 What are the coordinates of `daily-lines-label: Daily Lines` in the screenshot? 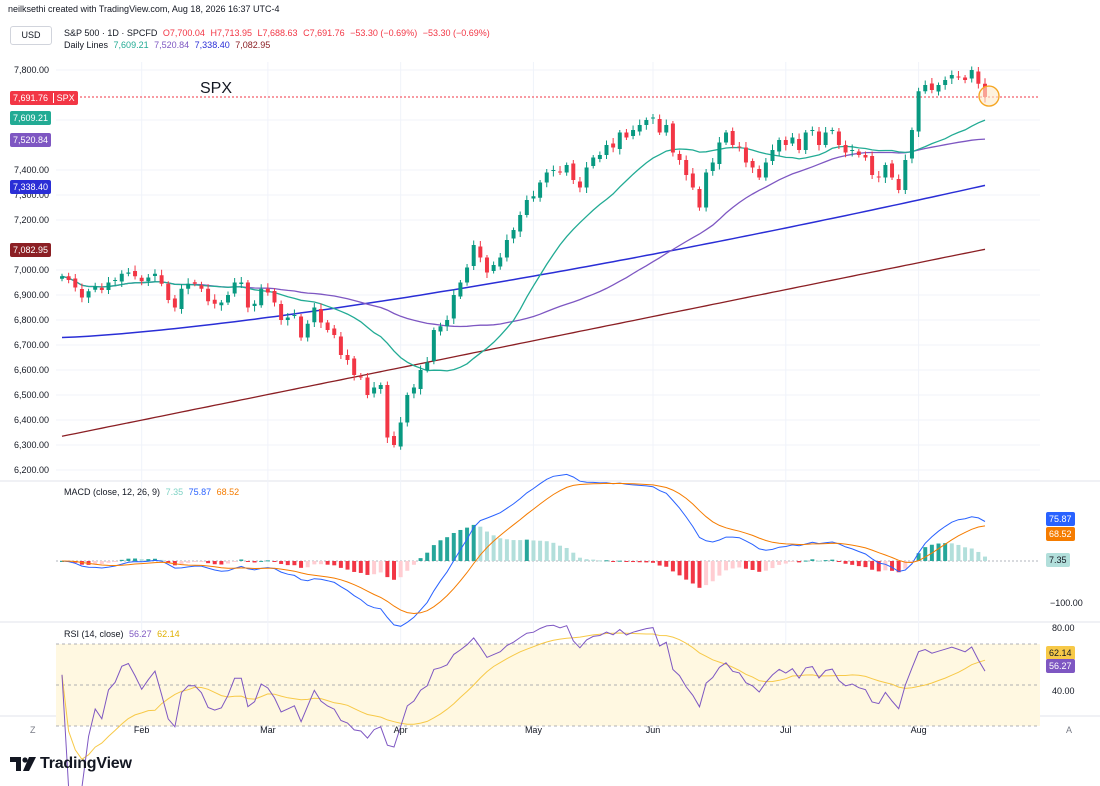 It's located at (86, 45).